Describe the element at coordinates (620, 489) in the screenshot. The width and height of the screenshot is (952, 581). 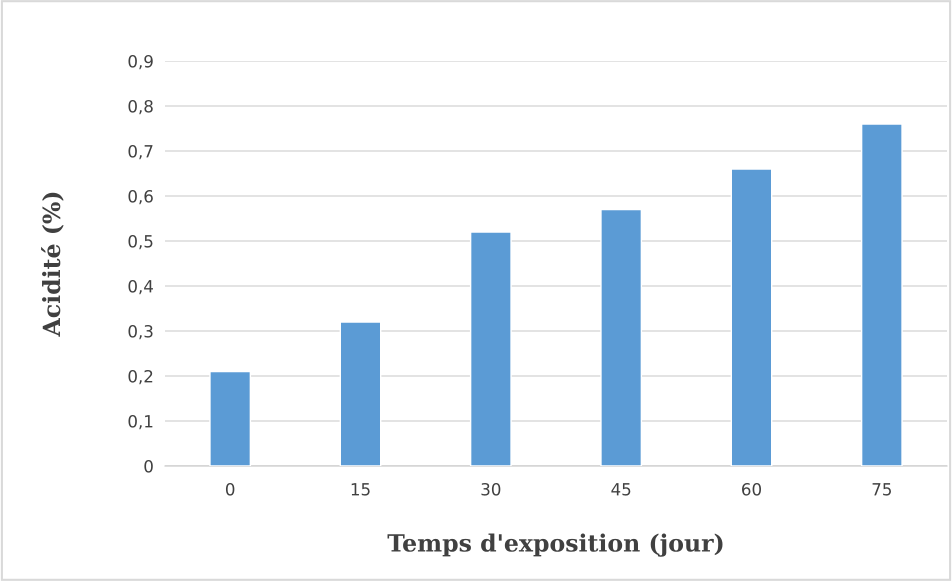
I see `x-tick-label: 45` at that location.